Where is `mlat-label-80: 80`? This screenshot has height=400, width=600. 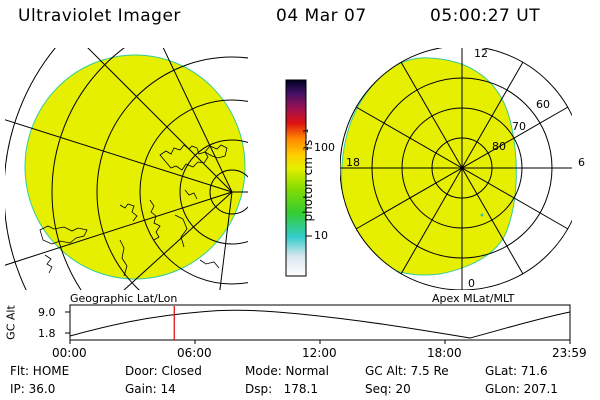
mlat-label-80: 80 is located at coordinates (499, 146).